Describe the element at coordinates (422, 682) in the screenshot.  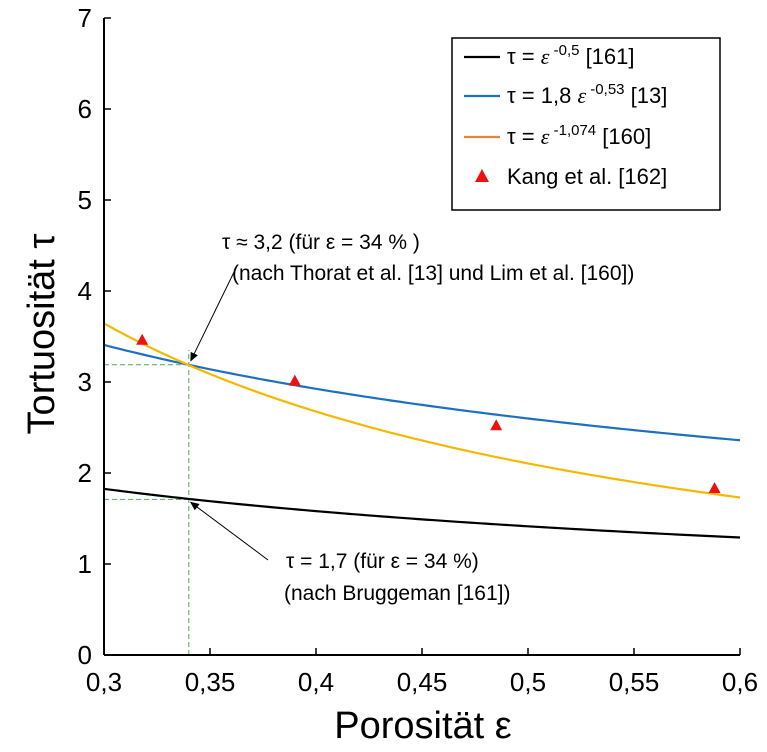
I see `x-tick-label-3: 0,45` at that location.